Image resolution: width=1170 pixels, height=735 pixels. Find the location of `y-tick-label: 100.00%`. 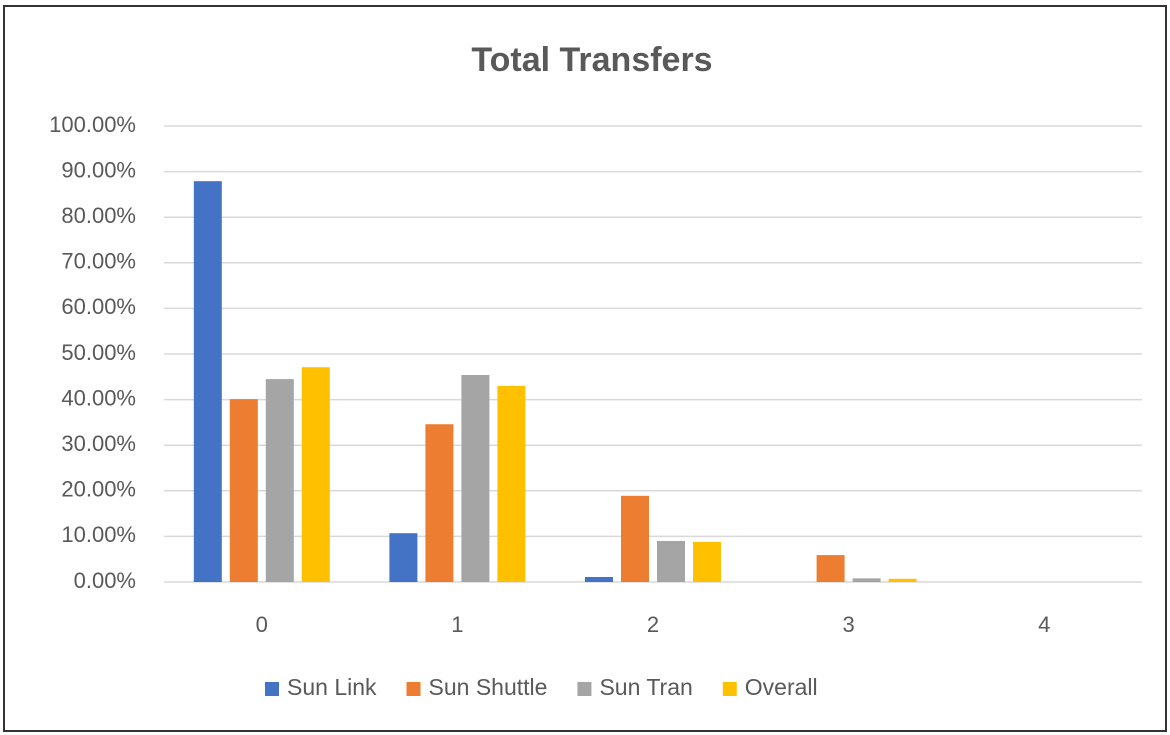

y-tick-label: 100.00% is located at coordinates (92, 124).